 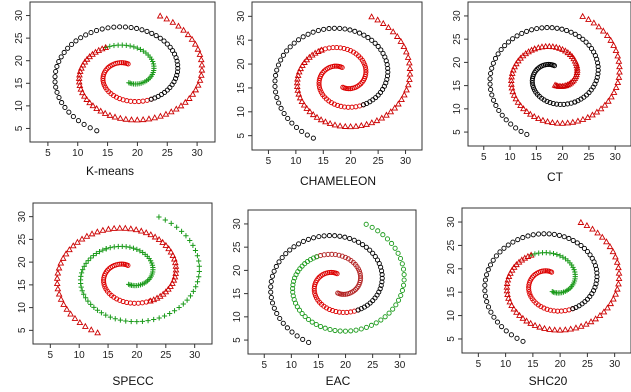 I want to click on x-tick-label: 15, so click(x=533, y=364).